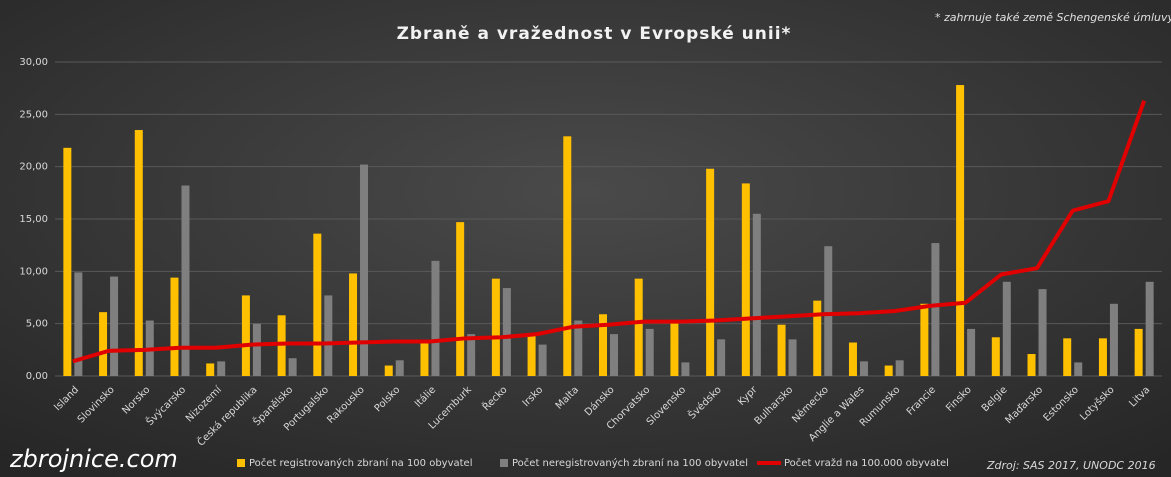 The image size is (1171, 477). I want to click on y-tick-label: 0,00, so click(37, 376).